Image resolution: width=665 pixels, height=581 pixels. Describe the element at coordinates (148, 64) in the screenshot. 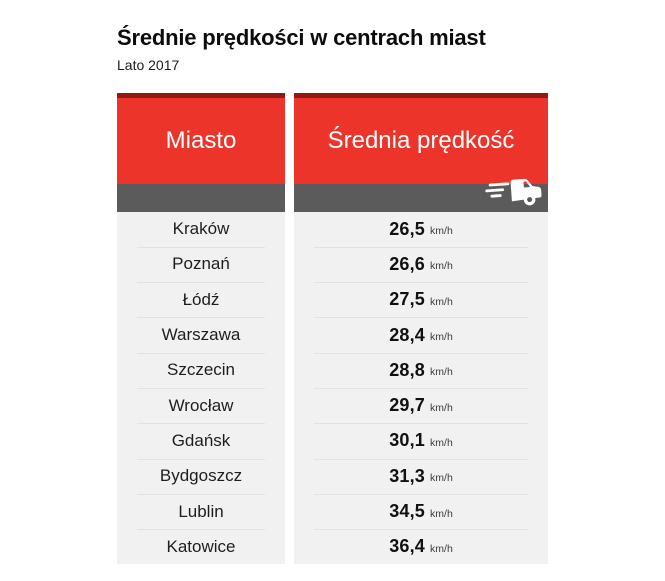

I see `page-subtitle: Lato 2017` at that location.